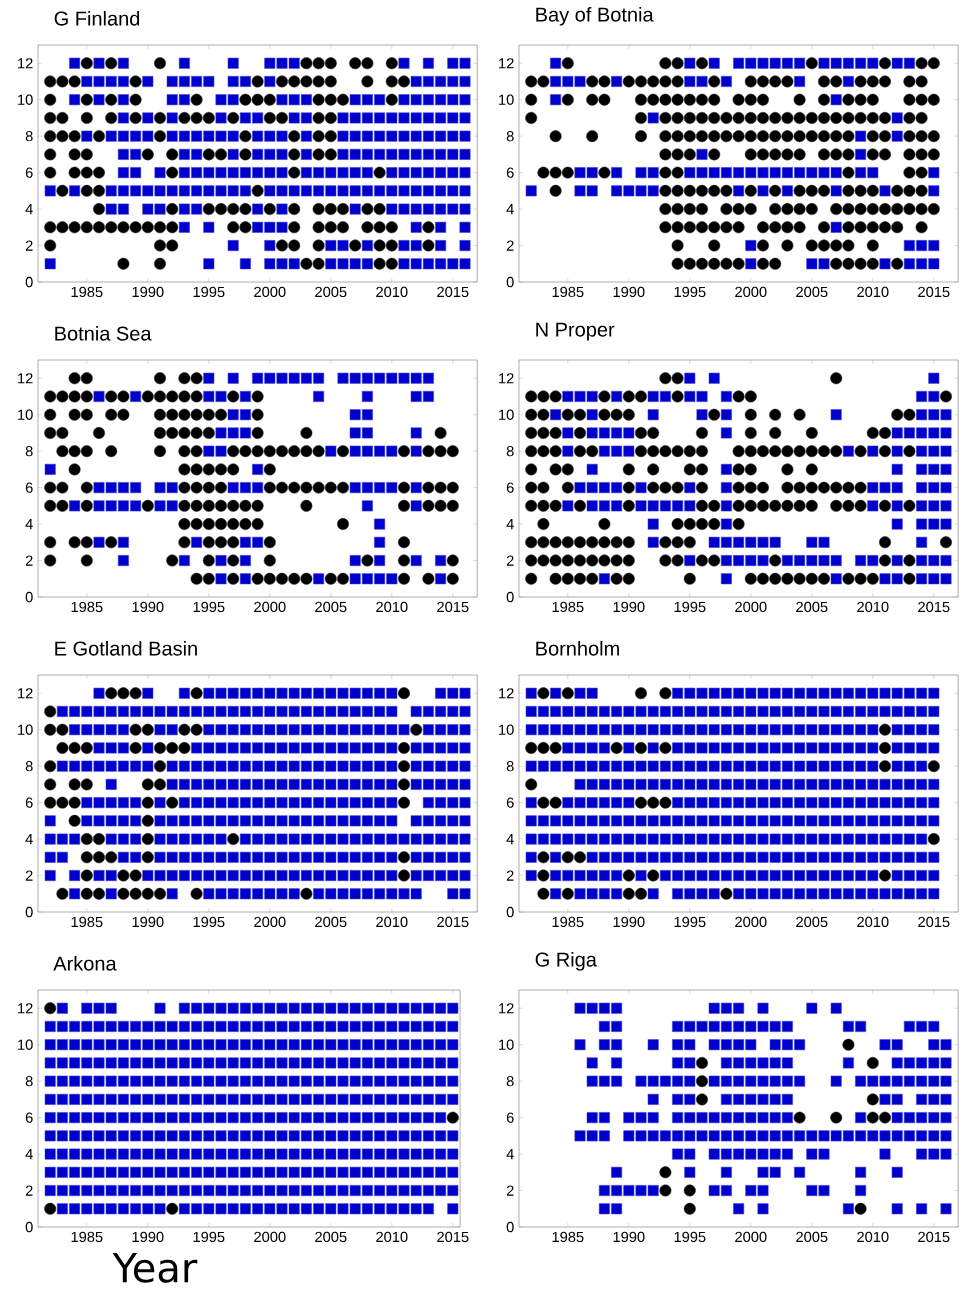 Image resolution: width=970 pixels, height=1289 pixels. I want to click on chart-title: Bay of Botnia, so click(595, 16).